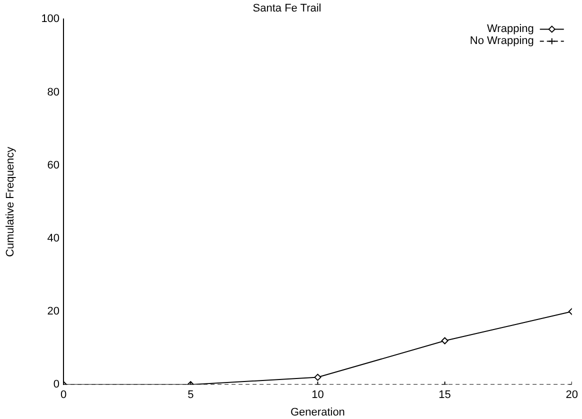 This screenshot has height=419, width=582. I want to click on x-tick-label: 15, so click(444, 395).